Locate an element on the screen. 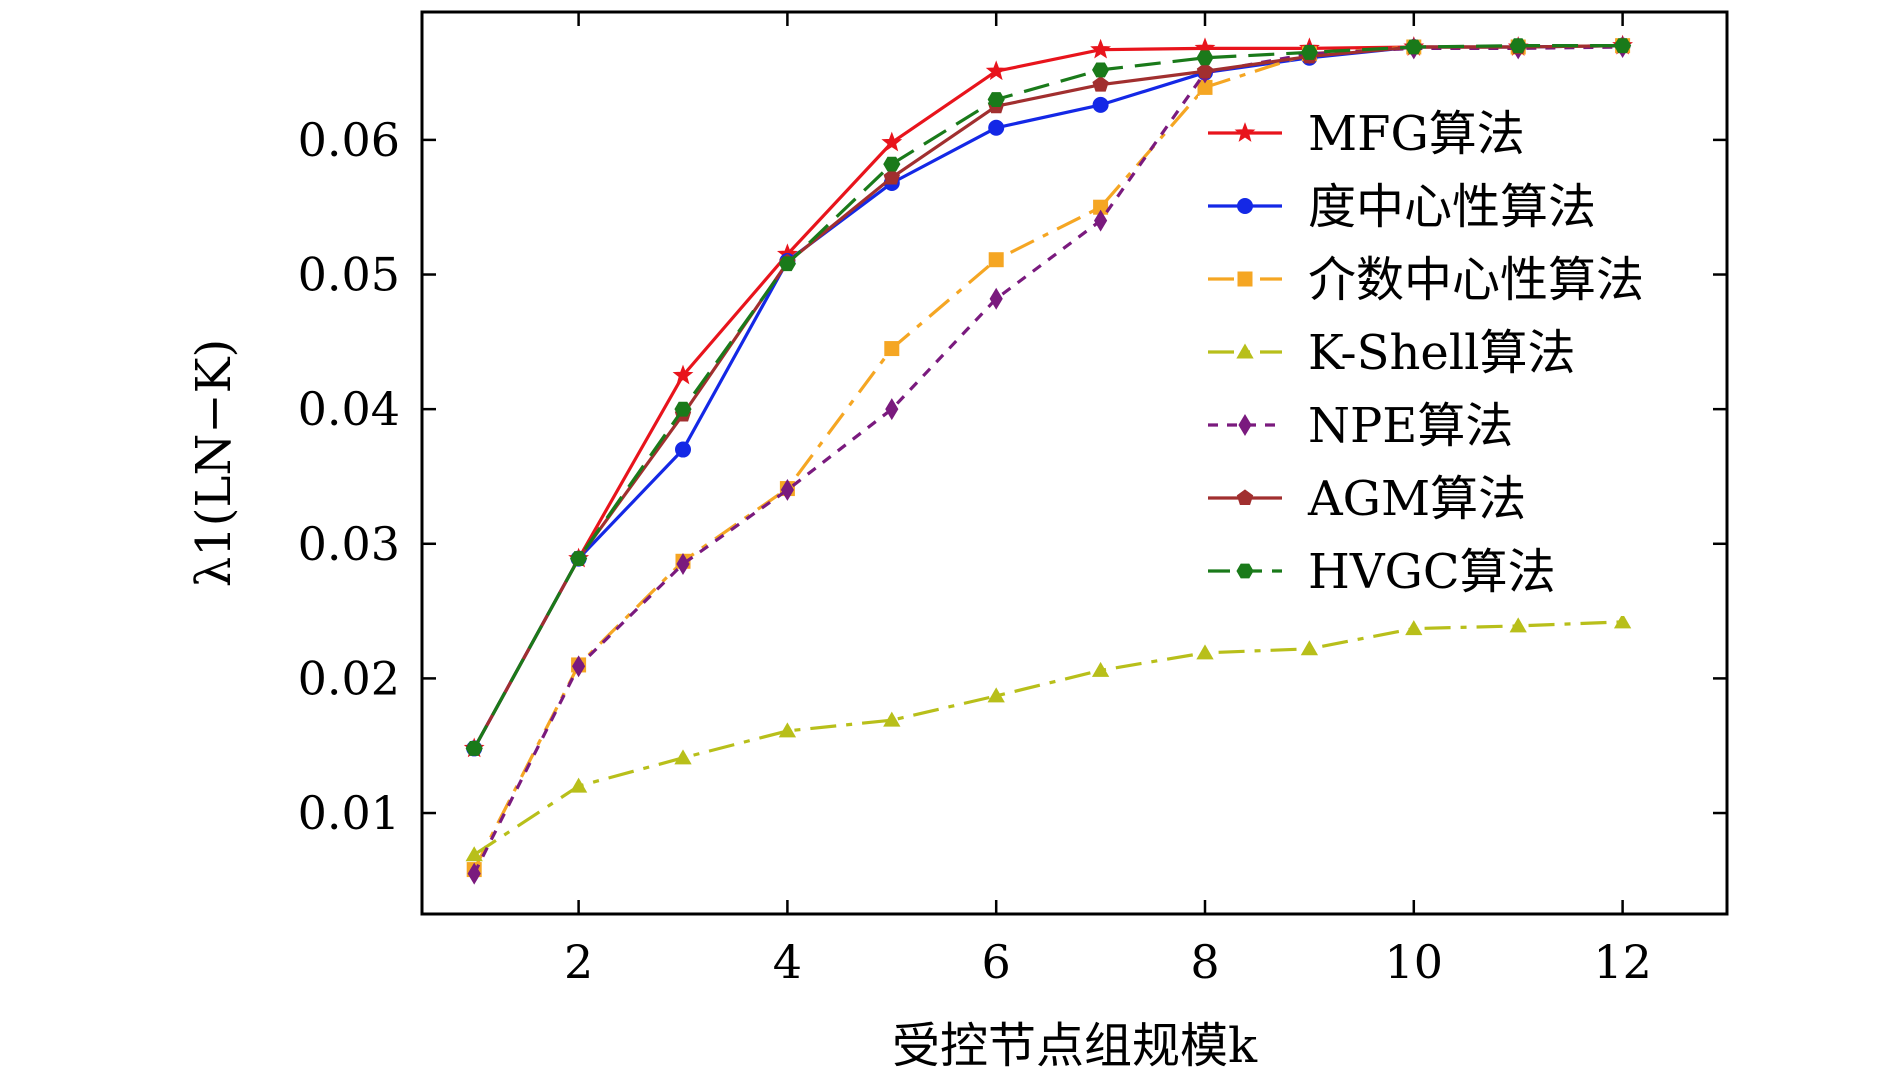 The width and height of the screenshot is (1890, 1087). x-tick-label: 4 is located at coordinates (787, 962).